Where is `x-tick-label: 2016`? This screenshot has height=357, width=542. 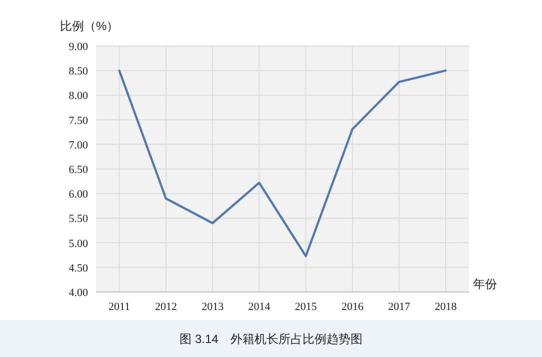 x-tick-label: 2016 is located at coordinates (352, 307).